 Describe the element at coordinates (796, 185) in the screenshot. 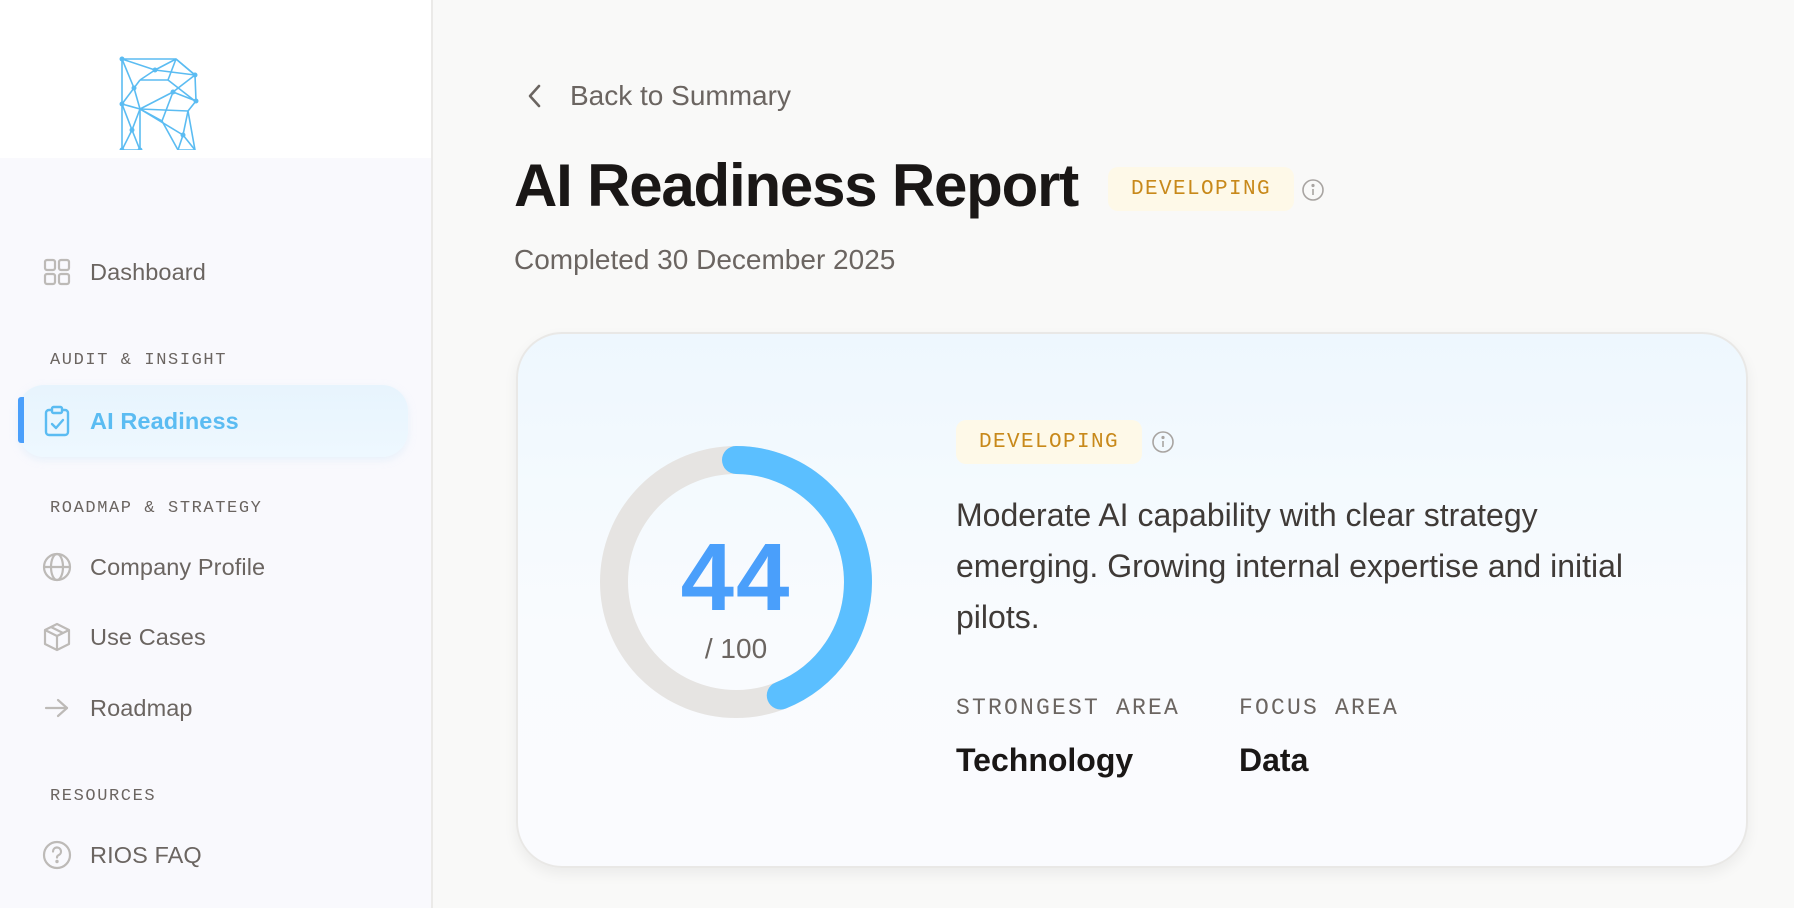

I see `page-title: AI Readiness Report` at that location.